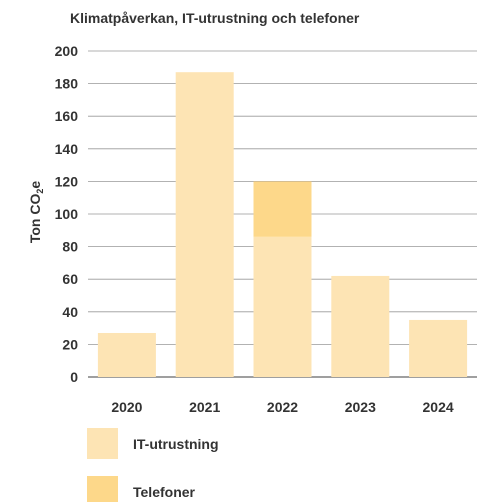  Describe the element at coordinates (40, 191) in the screenshot. I see `y-axis-label-subscript: 2` at that location.